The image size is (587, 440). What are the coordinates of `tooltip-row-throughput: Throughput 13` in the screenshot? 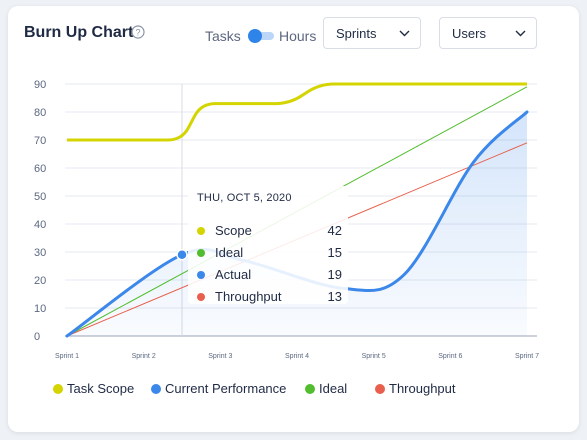 It's located at (269, 297).